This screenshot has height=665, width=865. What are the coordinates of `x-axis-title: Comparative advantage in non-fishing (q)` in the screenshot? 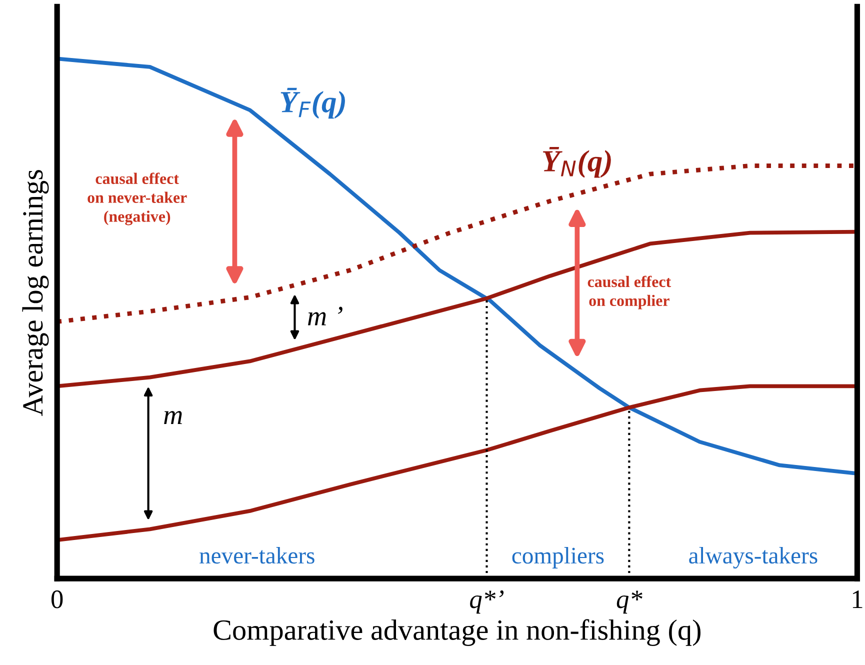 It's located at (457, 632).